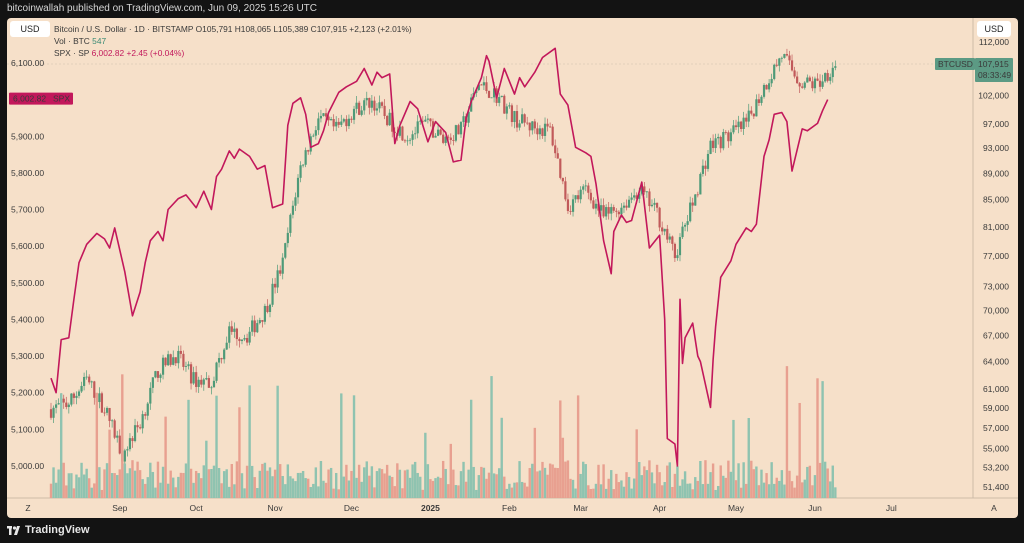 The width and height of the screenshot is (1024, 543). I want to click on right-axis-tick-3: 93,000, so click(996, 148).